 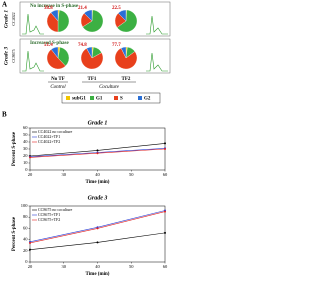 What do you see at coordinates (98, 198) in the screenshot?
I see `chart-title: Grade 3` at bounding box center [98, 198].